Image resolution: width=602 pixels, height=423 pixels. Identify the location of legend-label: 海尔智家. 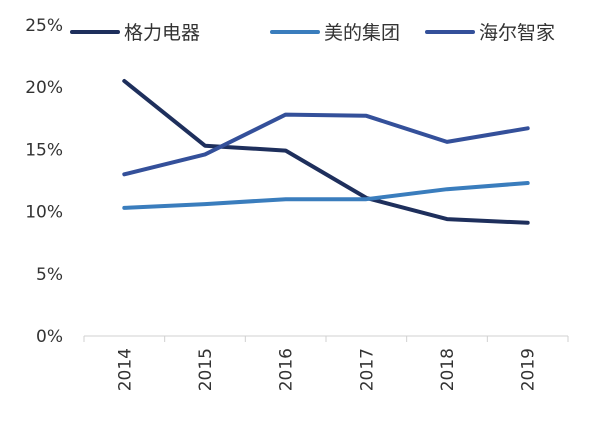
(517, 33).